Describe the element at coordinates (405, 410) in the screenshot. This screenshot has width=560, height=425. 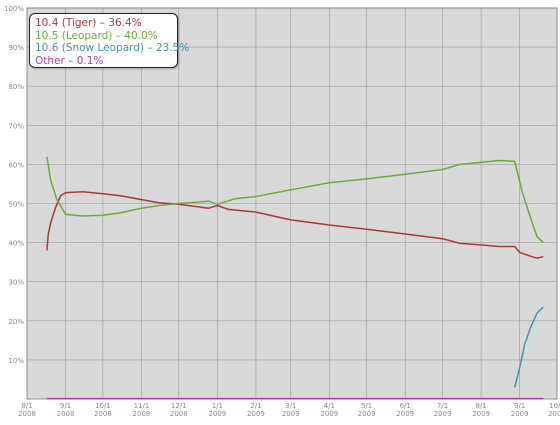
I see `x-tick-label: 6/1 2009` at that location.